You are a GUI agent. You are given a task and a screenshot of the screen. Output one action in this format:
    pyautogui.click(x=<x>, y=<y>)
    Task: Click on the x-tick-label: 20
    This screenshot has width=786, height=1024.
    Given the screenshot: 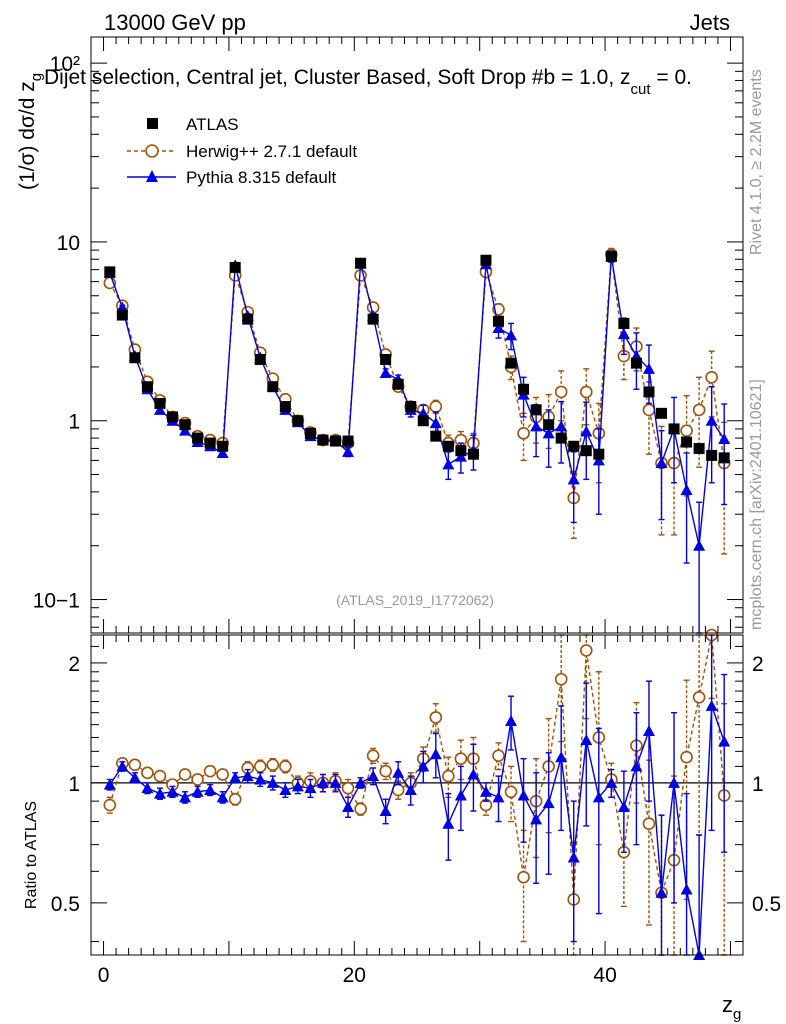 What is the action you would take?
    pyautogui.click(x=354, y=975)
    